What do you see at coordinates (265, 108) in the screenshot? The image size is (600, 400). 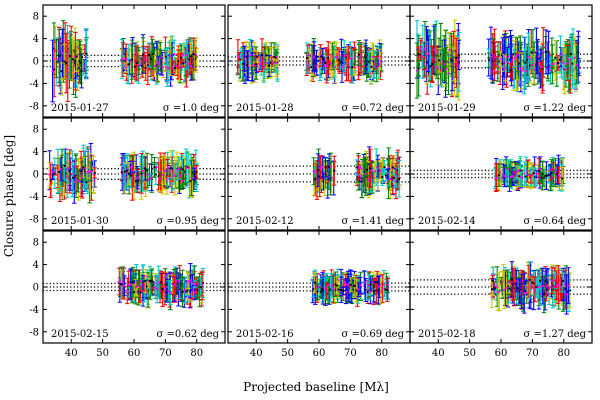 I see `panel-date-label: 2015-01-28` at bounding box center [265, 108].